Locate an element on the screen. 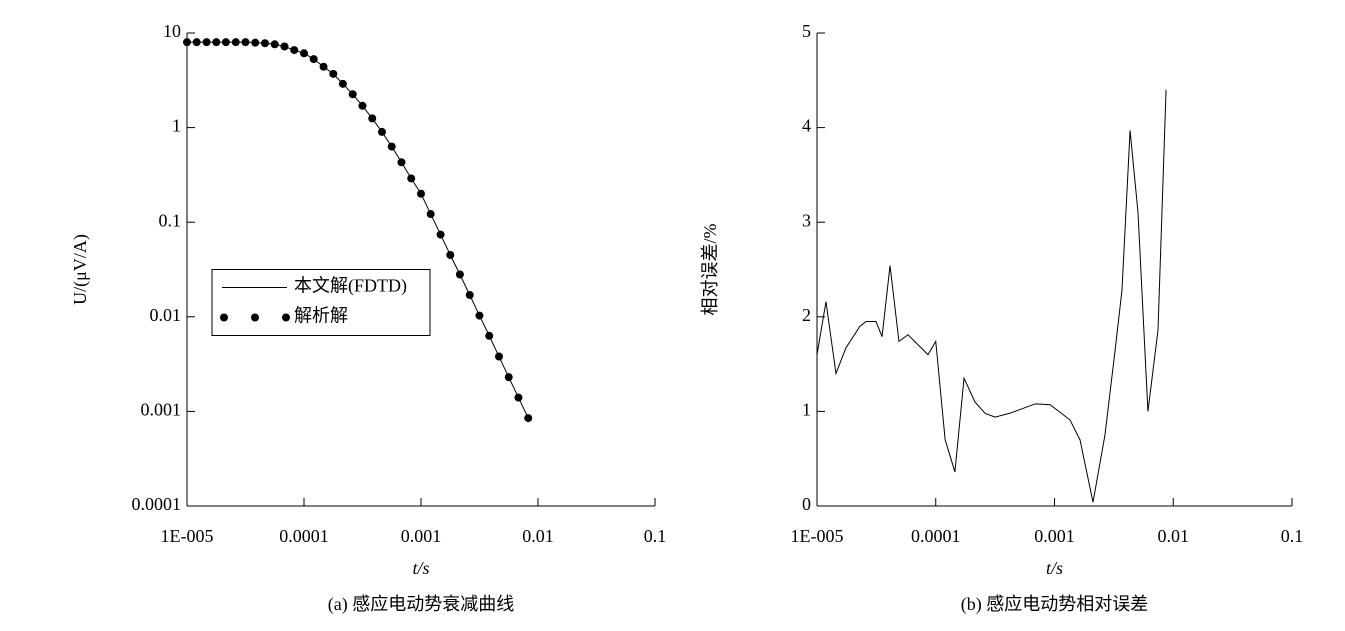  y-tick-label: 10 is located at coordinates (172, 31).